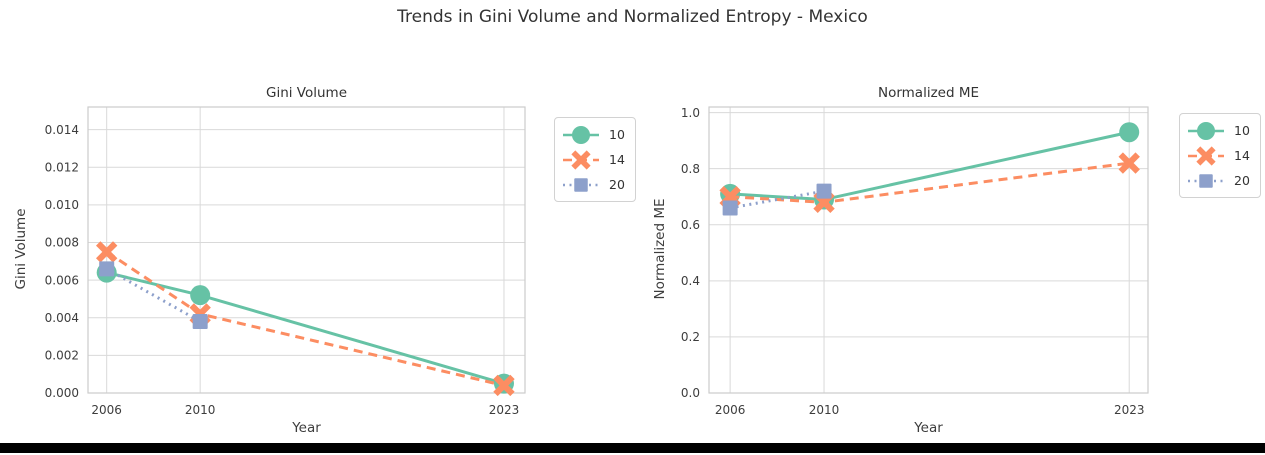 This screenshot has width=1265, height=455. Describe the element at coordinates (928, 428) in the screenshot. I see `normalized-me-x-axis-label: Year` at that location.